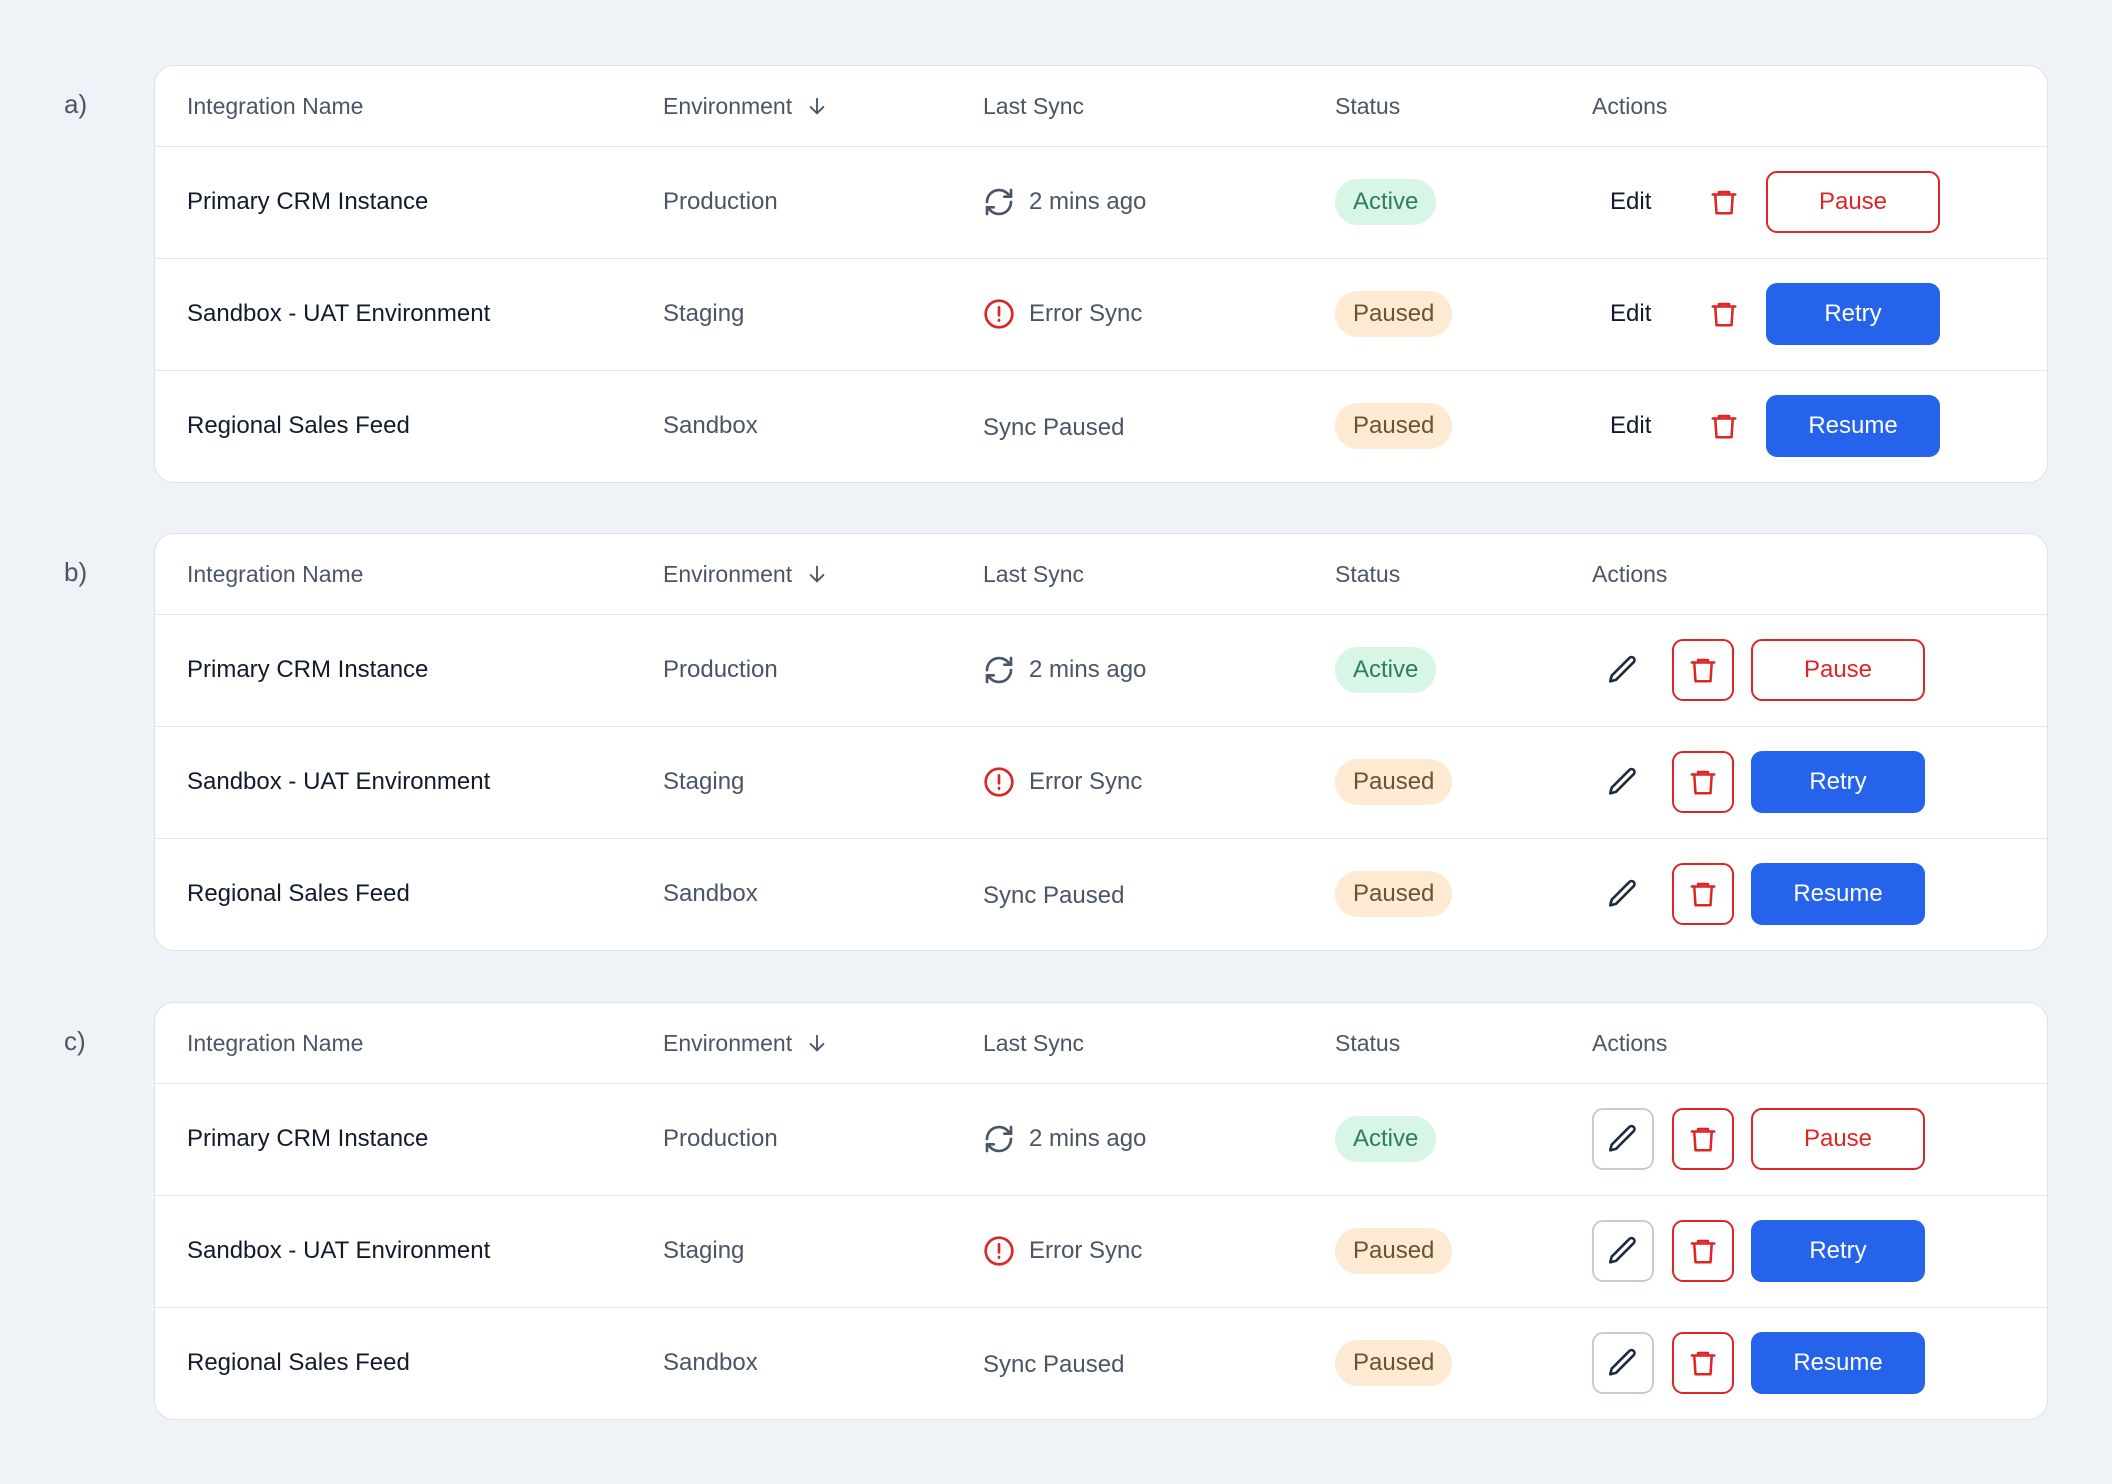  Describe the element at coordinates (710, 425) in the screenshot. I see `environment: Sandbox` at that location.